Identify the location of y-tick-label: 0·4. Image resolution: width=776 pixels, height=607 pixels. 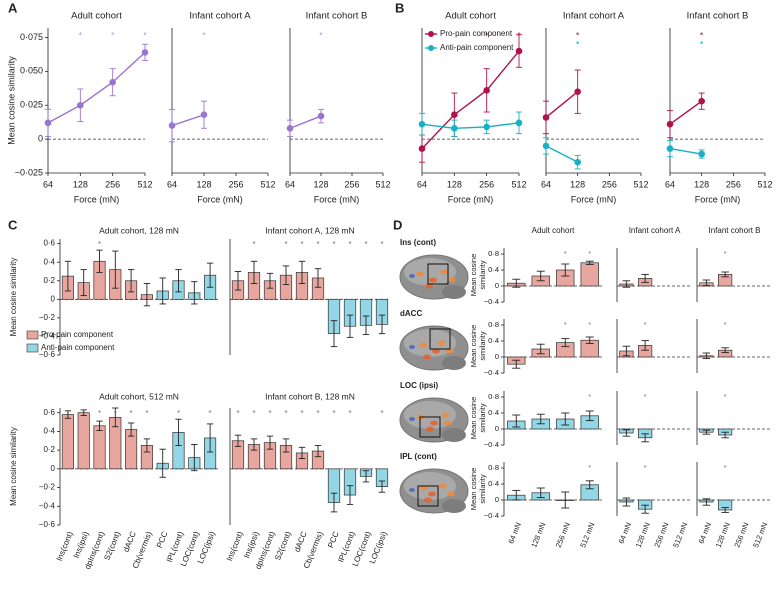
(493, 269).